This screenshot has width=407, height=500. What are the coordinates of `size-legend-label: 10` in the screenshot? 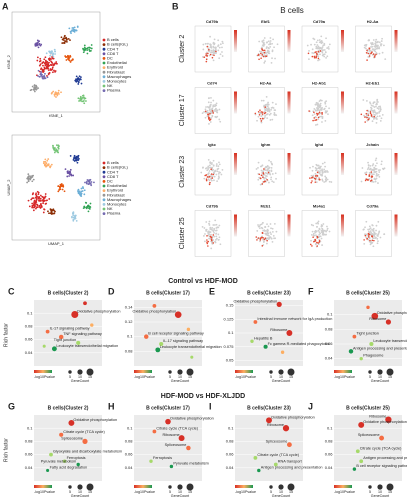 It's located at (180, 377).